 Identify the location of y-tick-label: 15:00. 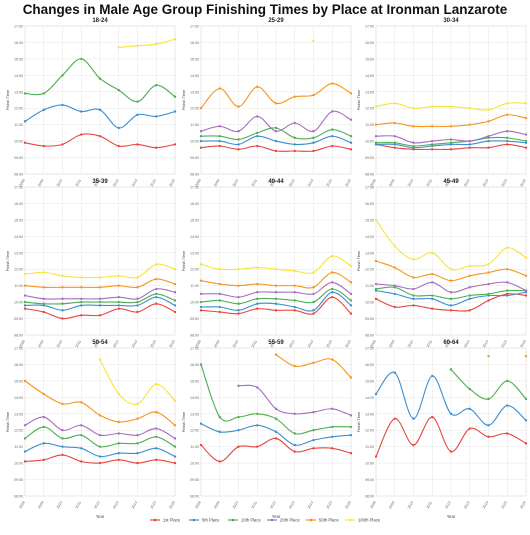
(194, 59).